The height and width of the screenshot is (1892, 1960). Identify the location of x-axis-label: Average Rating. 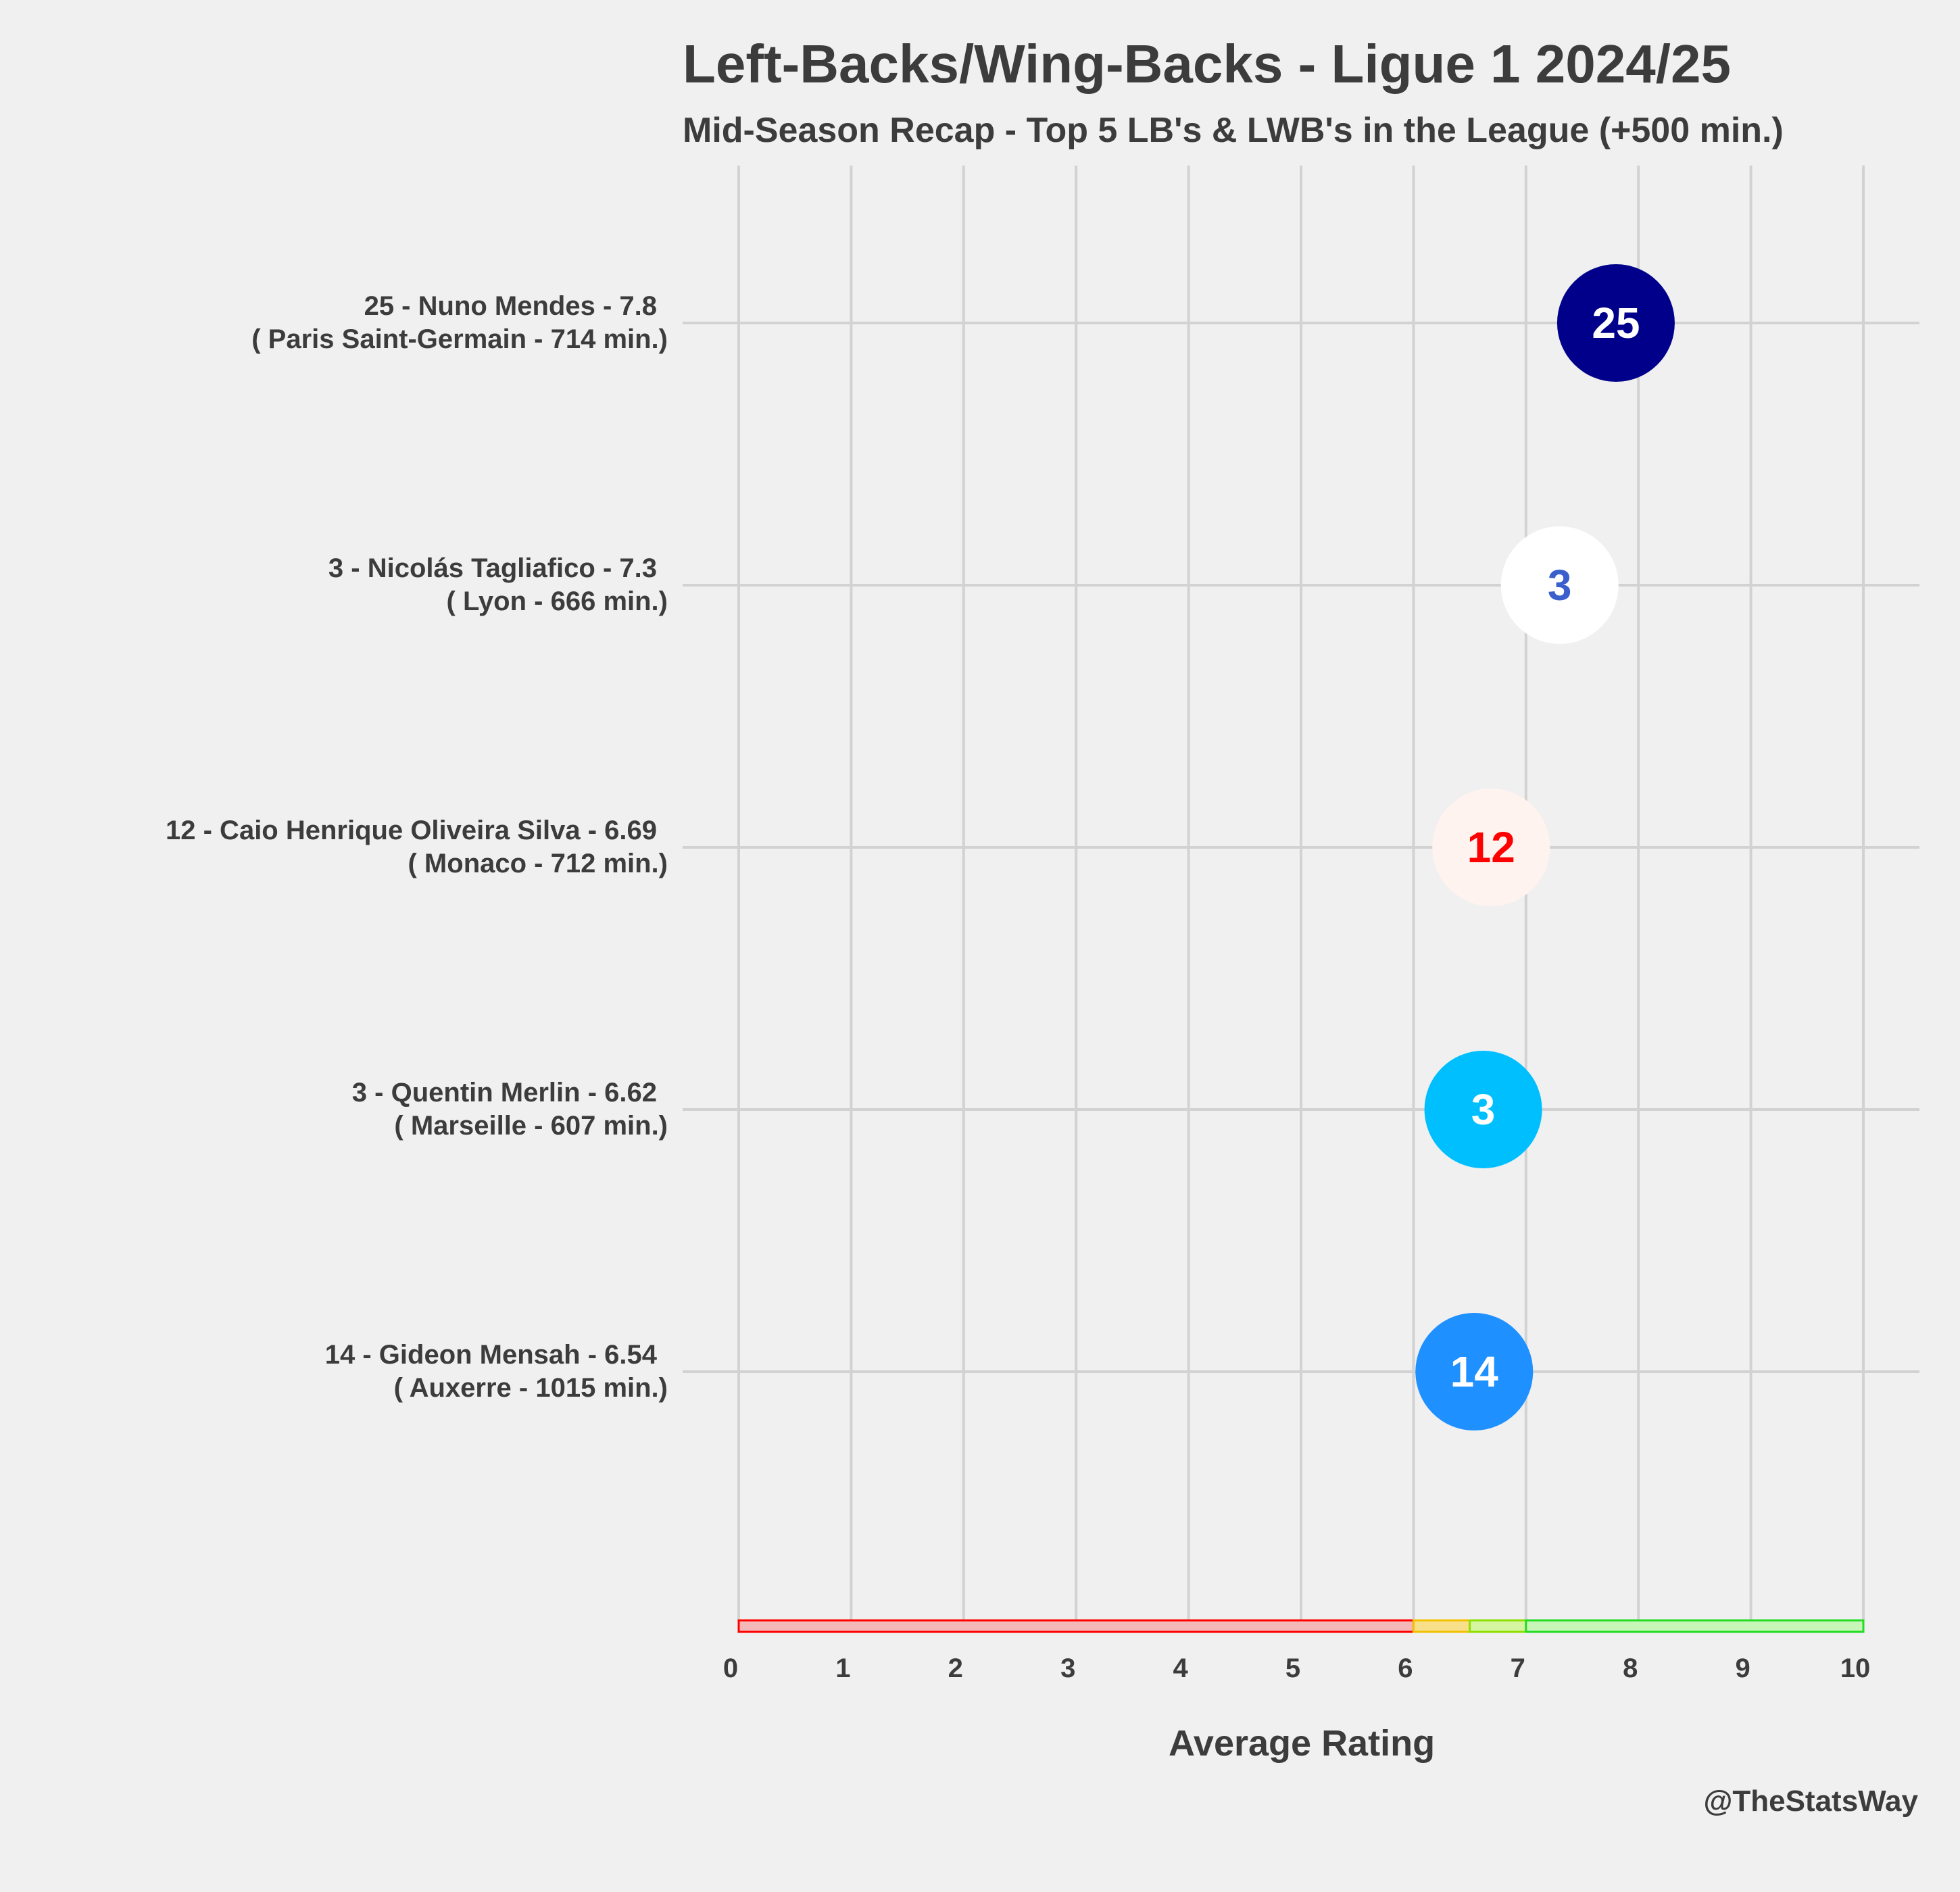
(1302, 1744).